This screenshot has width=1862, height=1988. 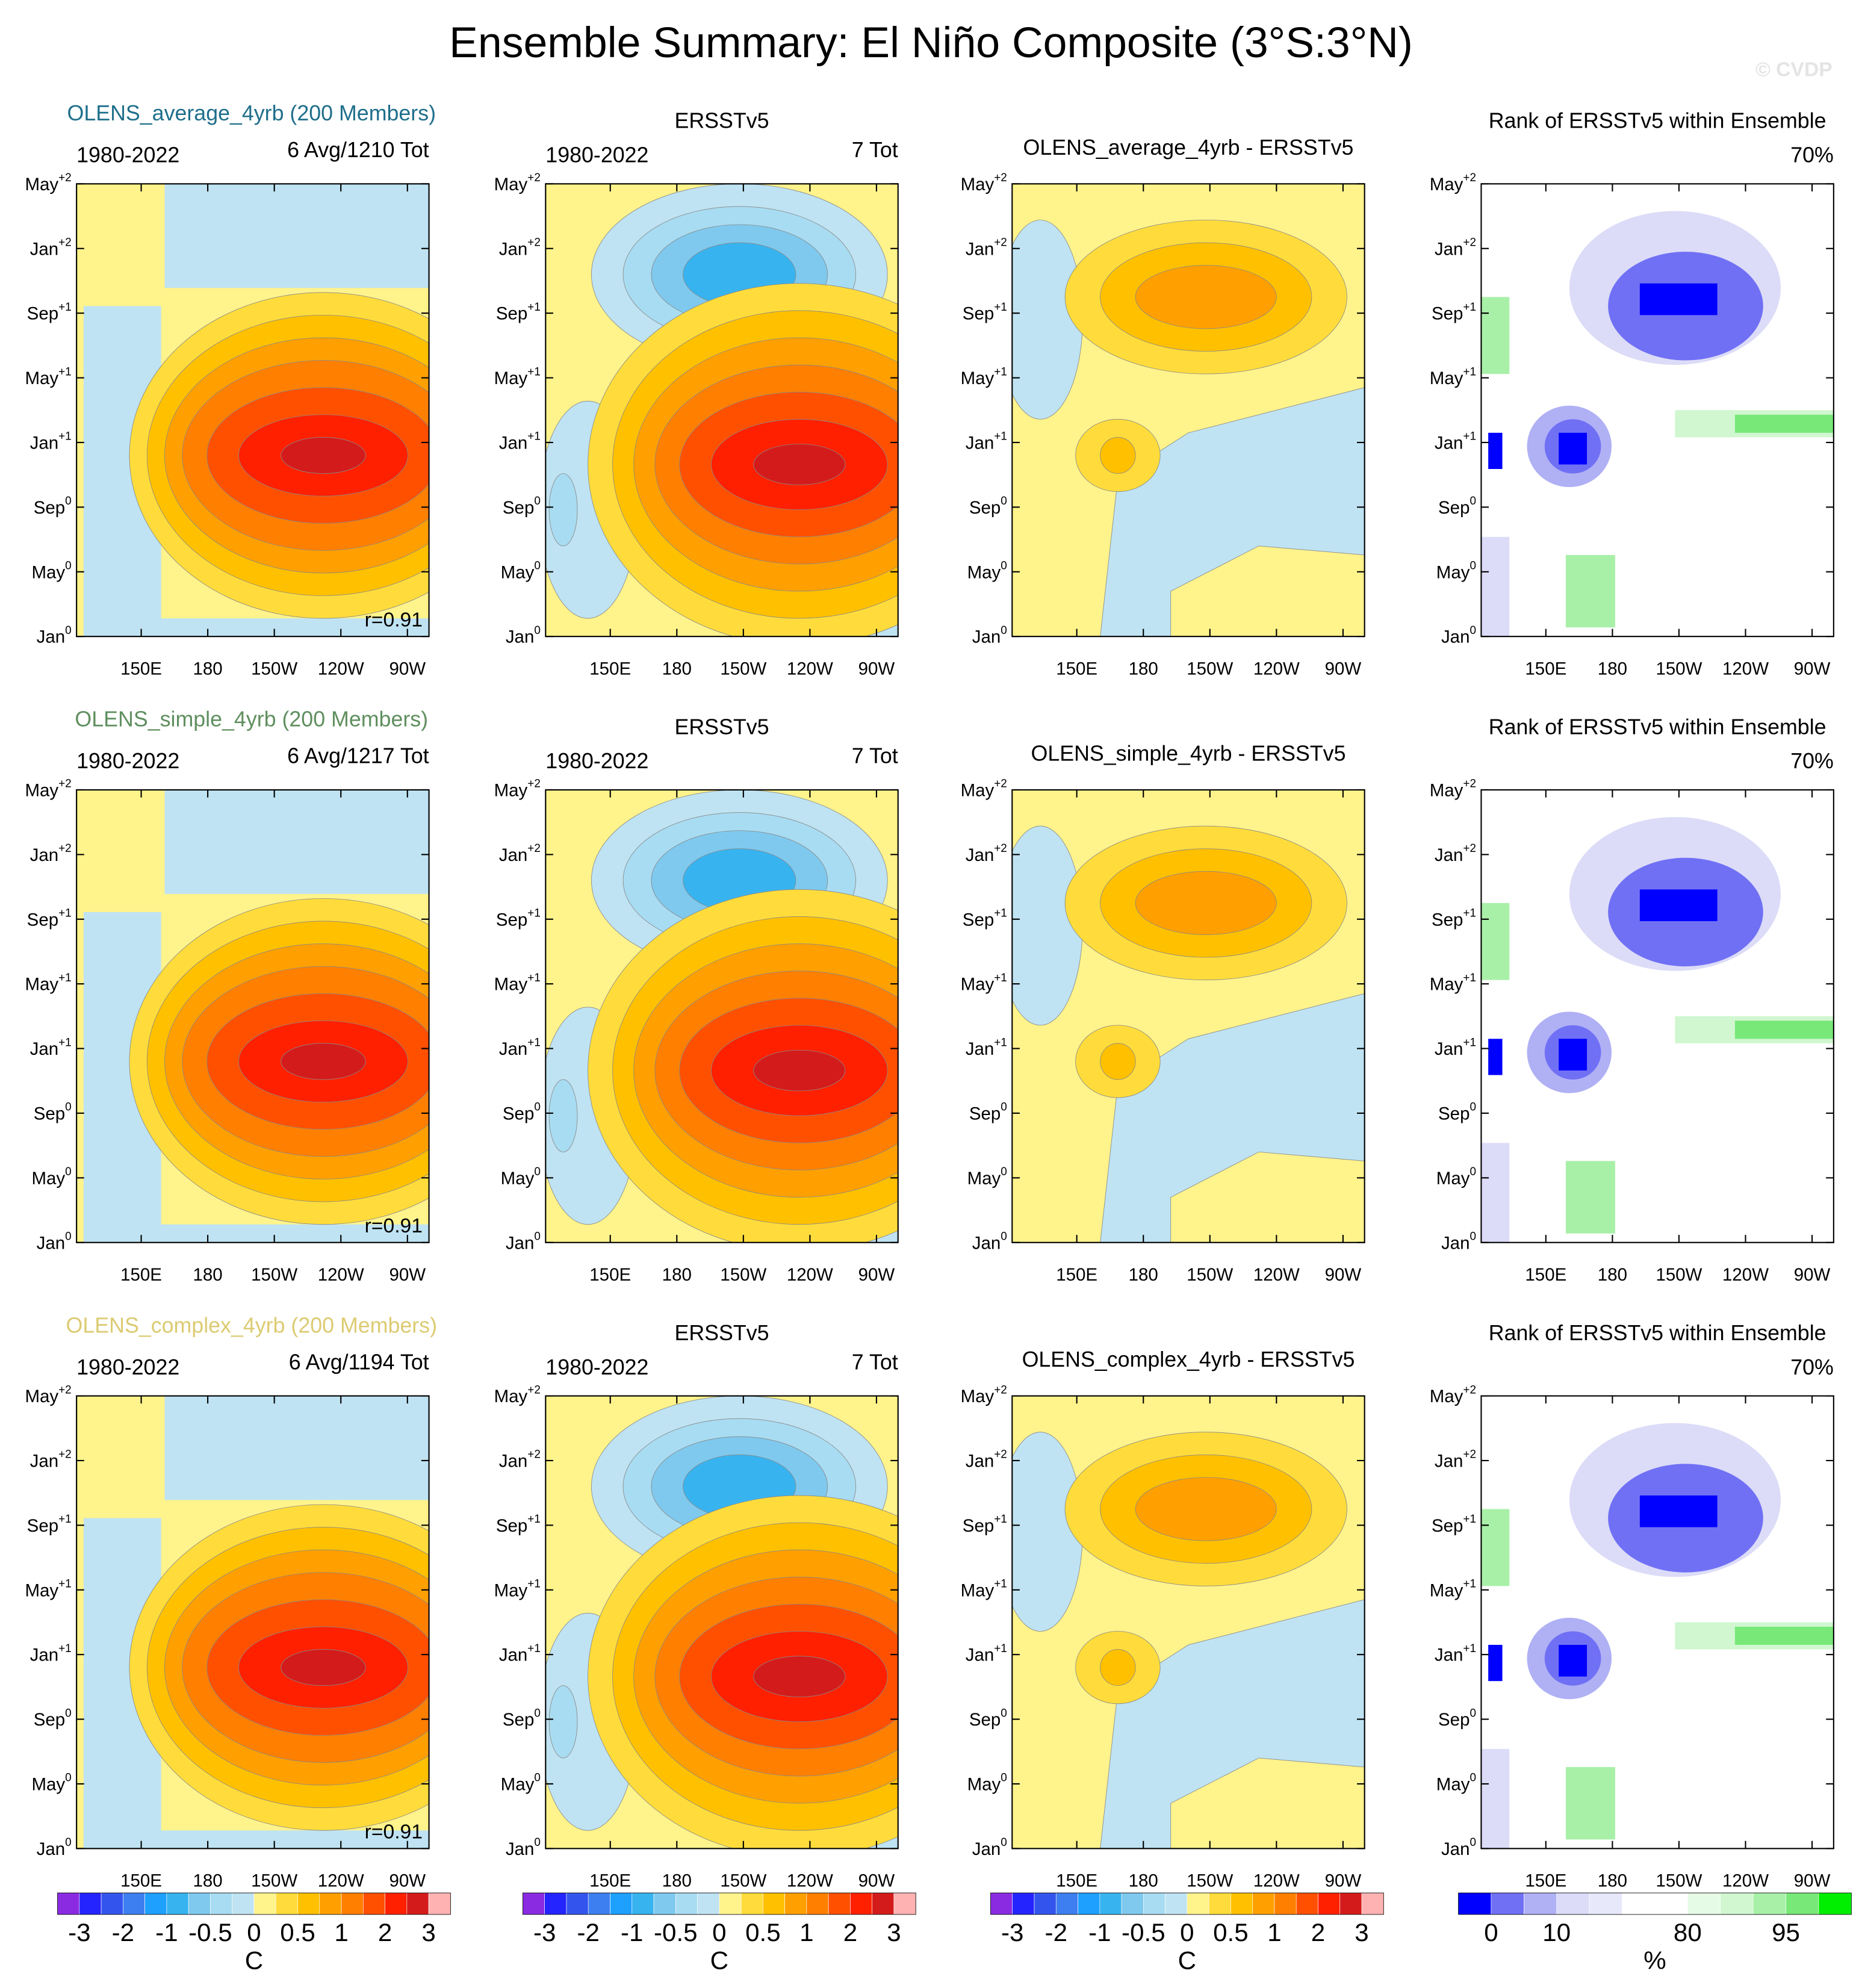 What do you see at coordinates (394, 1832) in the screenshot?
I see `correlation-note: r=0.91` at bounding box center [394, 1832].